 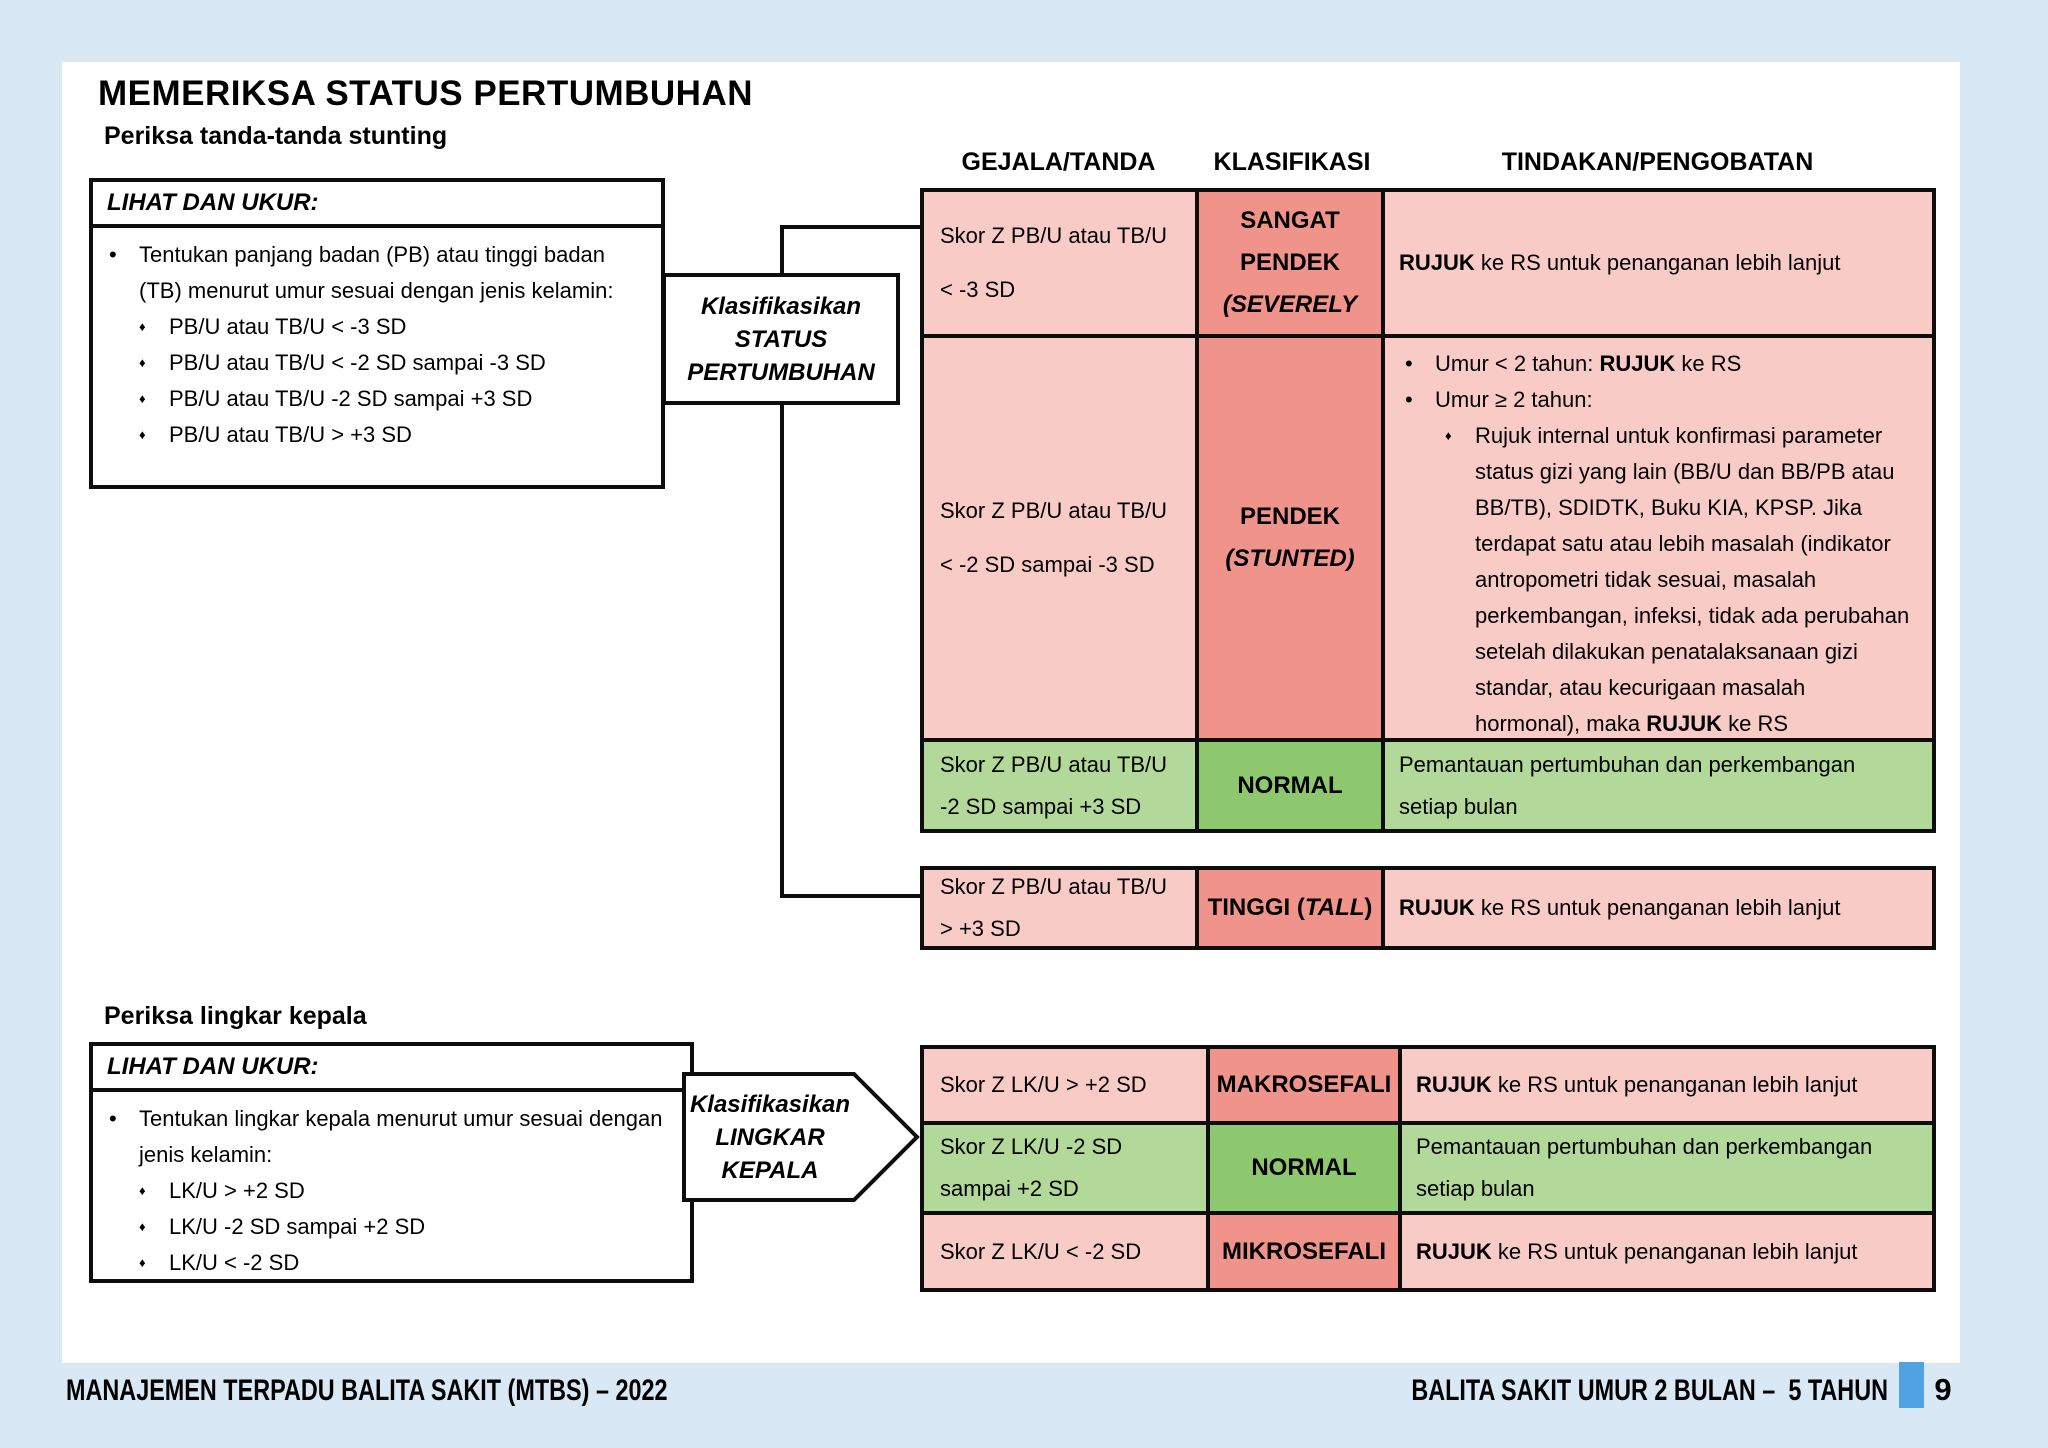 What do you see at coordinates (1065, 1085) in the screenshot?
I see `macro-sign-cell: Skor Z LK/U > +2 SD` at bounding box center [1065, 1085].